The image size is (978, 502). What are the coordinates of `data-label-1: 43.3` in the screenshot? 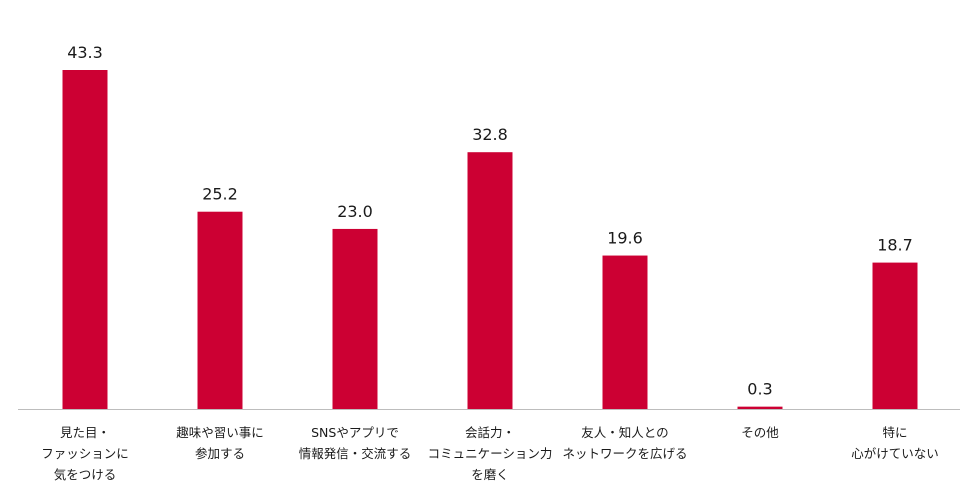 It's located at (85, 52).